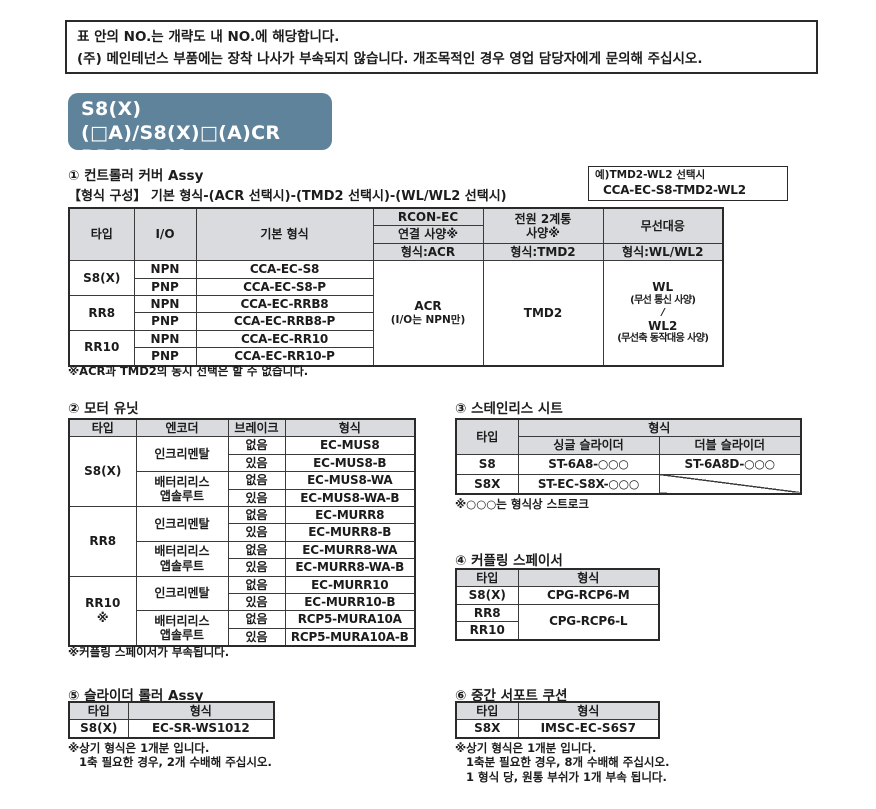  I want to click on section-2-footnote: ※커플링 스페이서가 부속됩니다., so click(149, 652).